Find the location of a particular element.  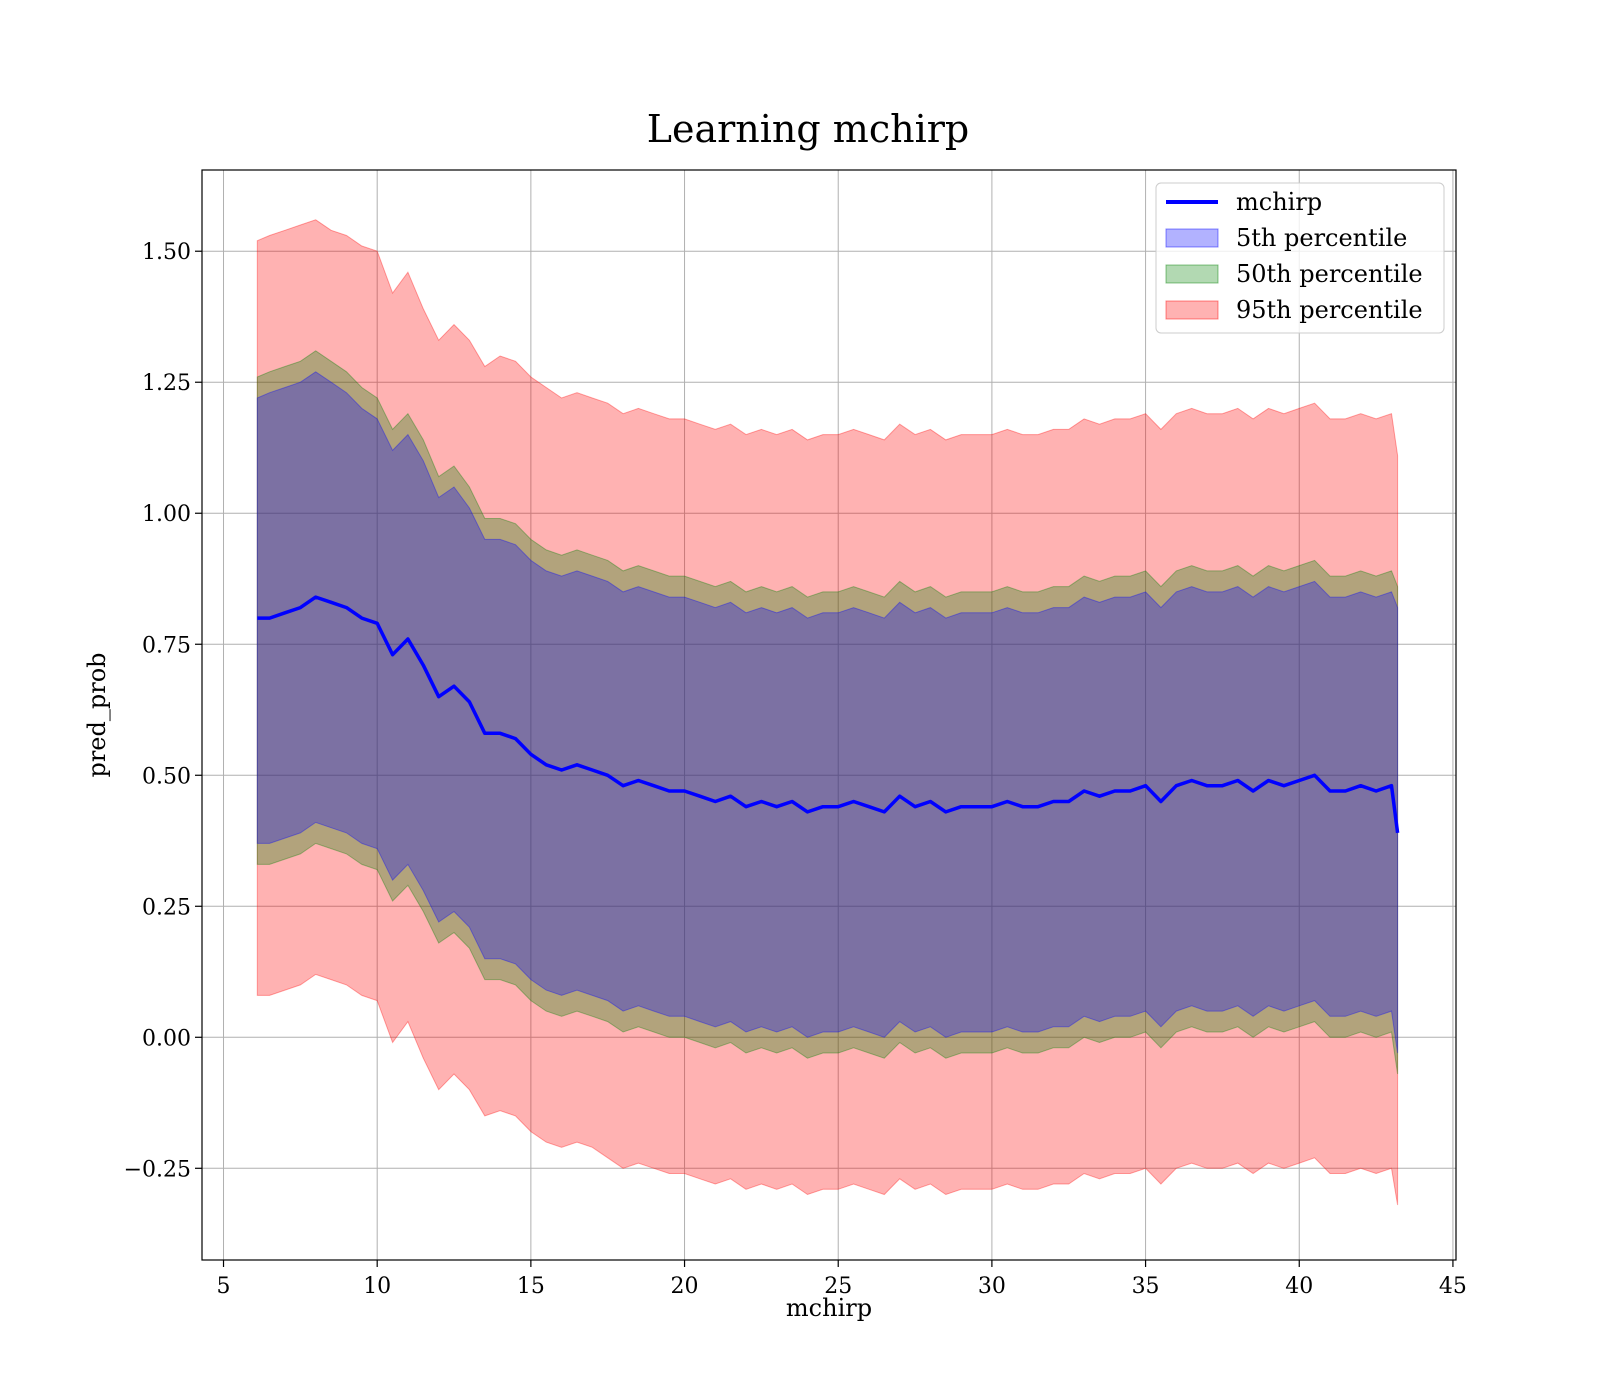

x-axis-label: mchirp is located at coordinates (829, 1308).